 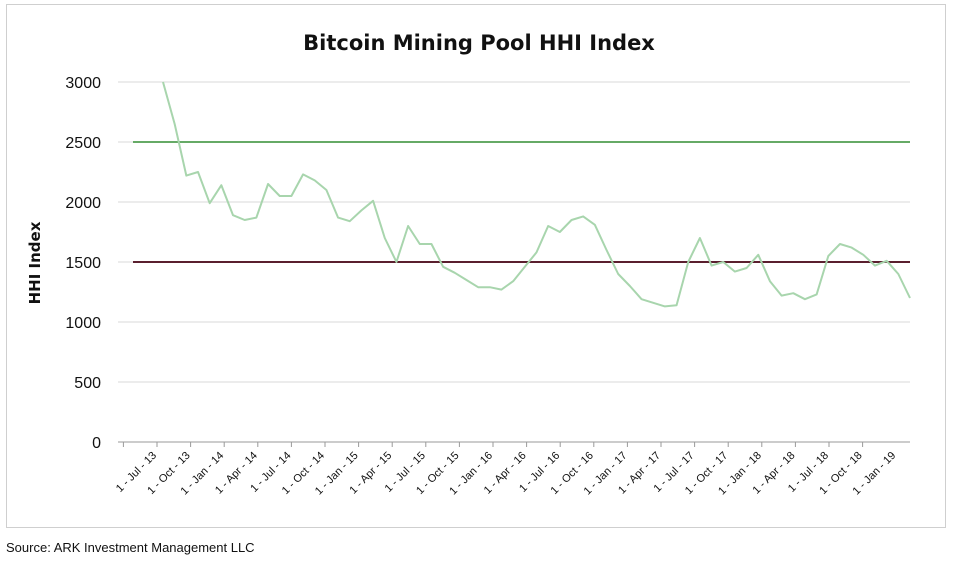 I want to click on y-tick-labels: 0 500 1000 1500 2000 2500 3000, so click(x=83, y=263).